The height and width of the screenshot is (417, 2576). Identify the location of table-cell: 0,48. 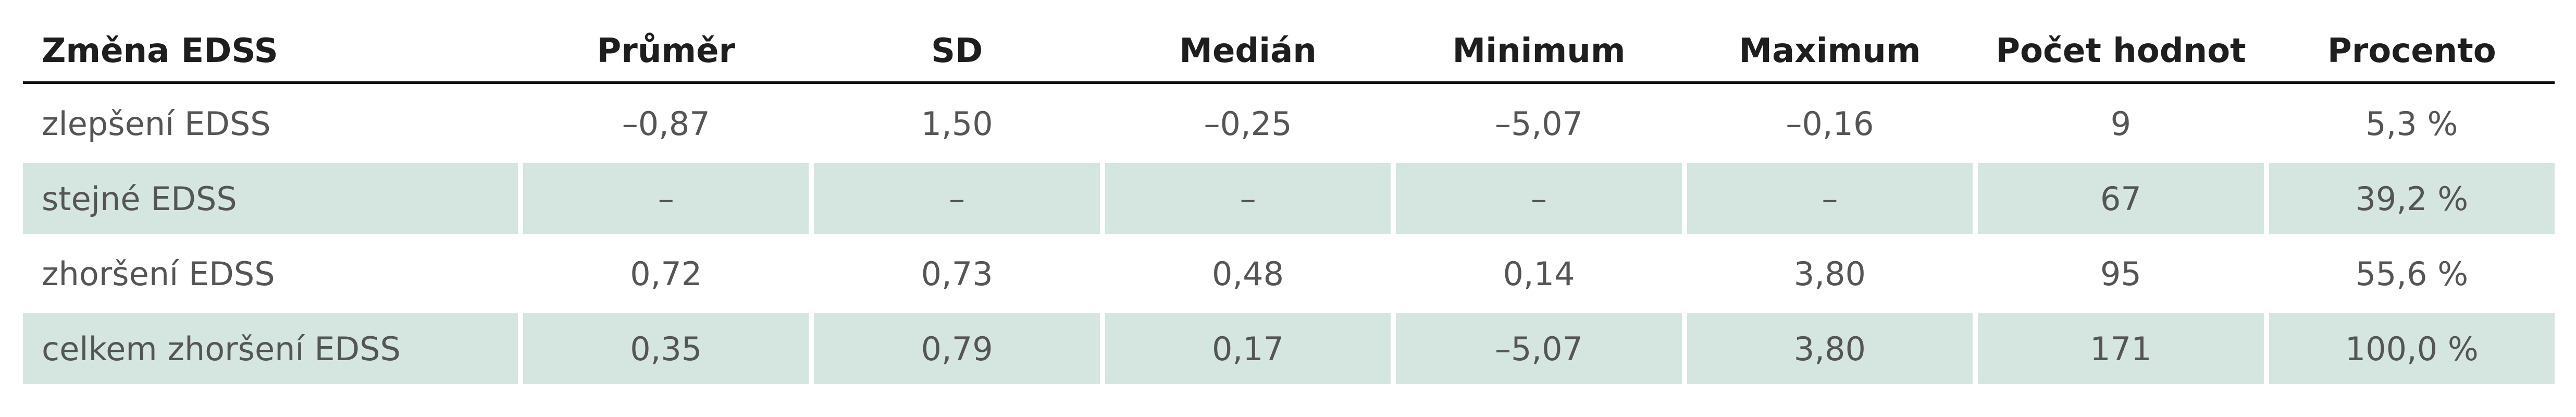
(1248, 273).